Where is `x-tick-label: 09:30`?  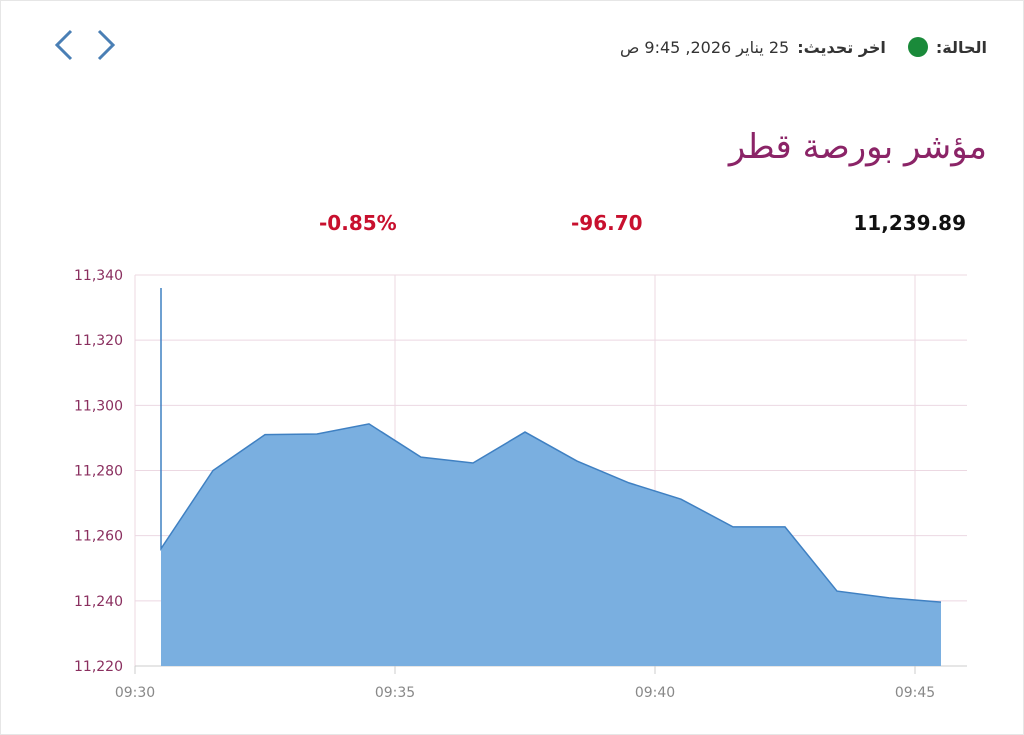
x-tick-label: 09:30 is located at coordinates (135, 693).